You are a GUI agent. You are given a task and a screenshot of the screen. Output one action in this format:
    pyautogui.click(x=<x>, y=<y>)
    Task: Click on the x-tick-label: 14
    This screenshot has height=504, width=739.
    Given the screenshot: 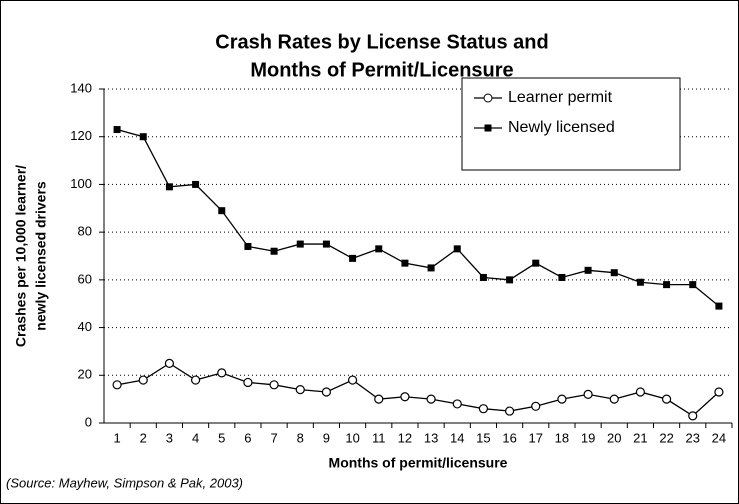 What is the action you would take?
    pyautogui.click(x=457, y=437)
    